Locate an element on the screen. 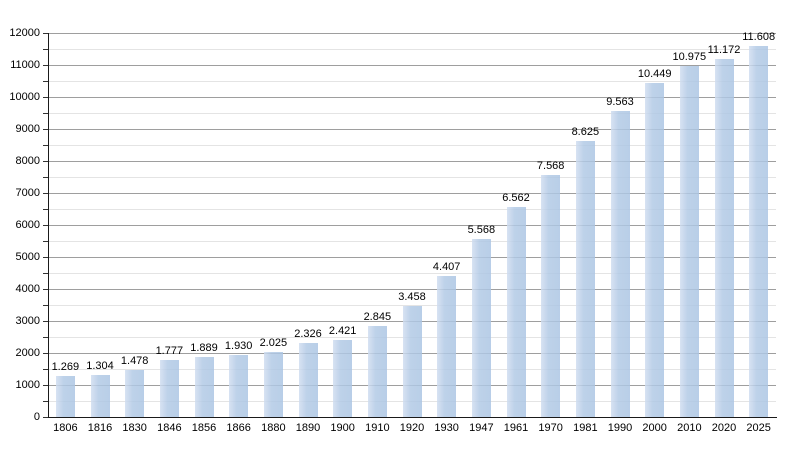 This screenshot has height=450, width=800. x-axis-label: 1856 is located at coordinates (204, 428).